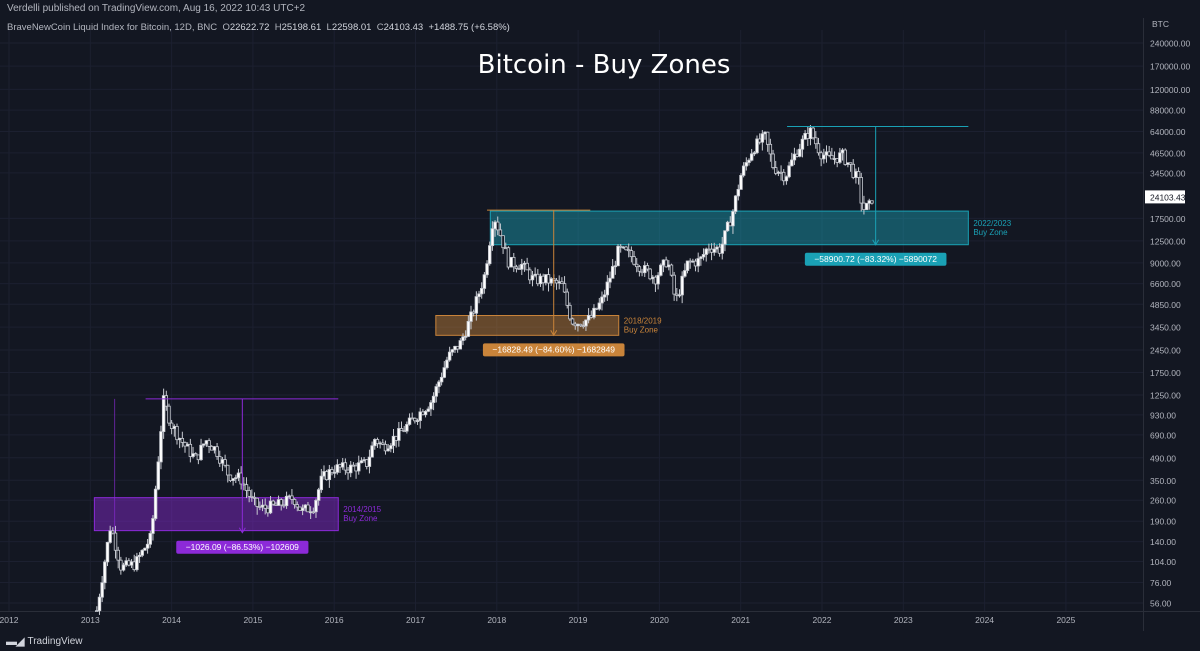 This screenshot has width=1200, height=651. What do you see at coordinates (362, 509) in the screenshot?
I see `buy-zone-label: 2014/2015` at bounding box center [362, 509].